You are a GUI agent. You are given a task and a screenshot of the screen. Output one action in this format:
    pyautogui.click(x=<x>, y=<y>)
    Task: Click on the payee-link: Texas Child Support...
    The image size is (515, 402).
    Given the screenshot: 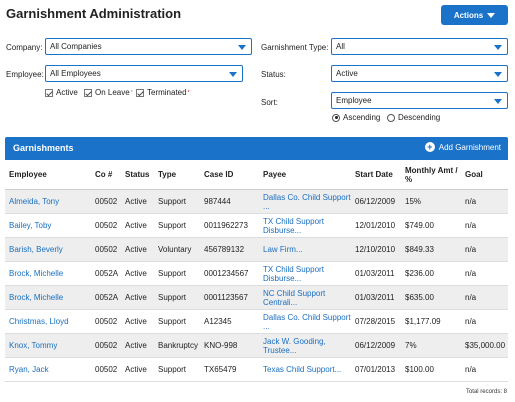 What is the action you would take?
    pyautogui.click(x=305, y=369)
    